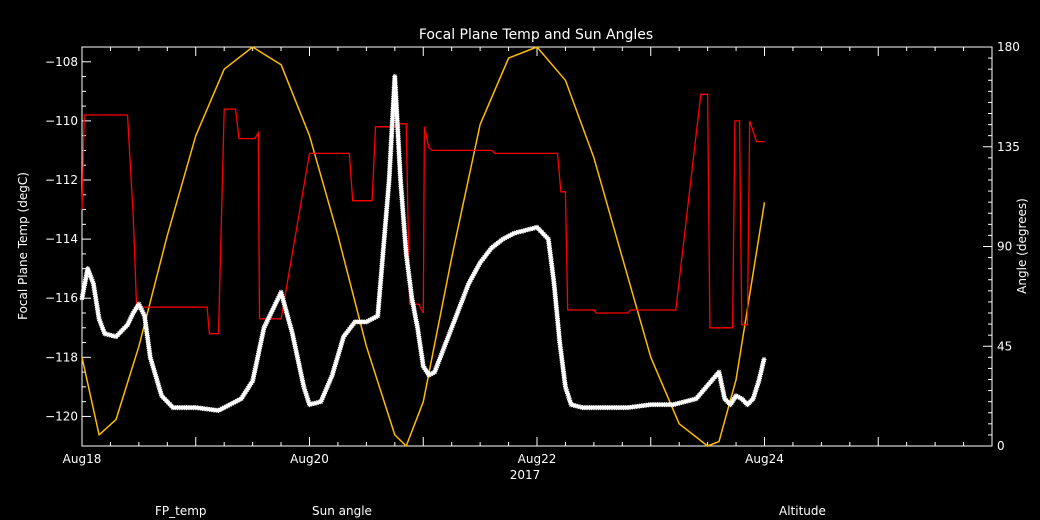 The width and height of the screenshot is (1040, 520). I want to click on left-tick-label: −120, so click(61, 416).